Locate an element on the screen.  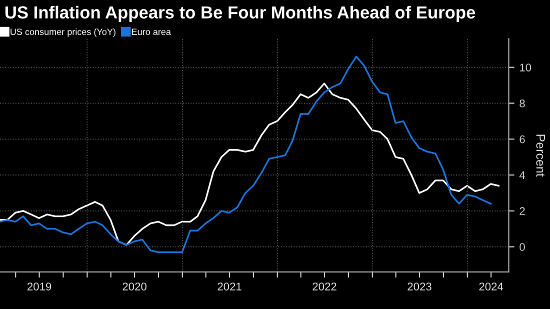
legend-label: US consumer prices (YoY) is located at coordinates (63, 32).